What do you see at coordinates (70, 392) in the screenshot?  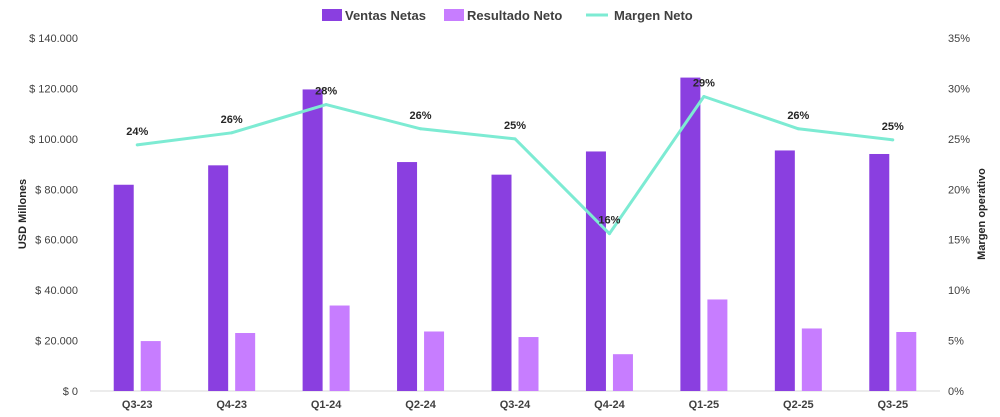 I see `y-tick-label: $ 0` at bounding box center [70, 392].